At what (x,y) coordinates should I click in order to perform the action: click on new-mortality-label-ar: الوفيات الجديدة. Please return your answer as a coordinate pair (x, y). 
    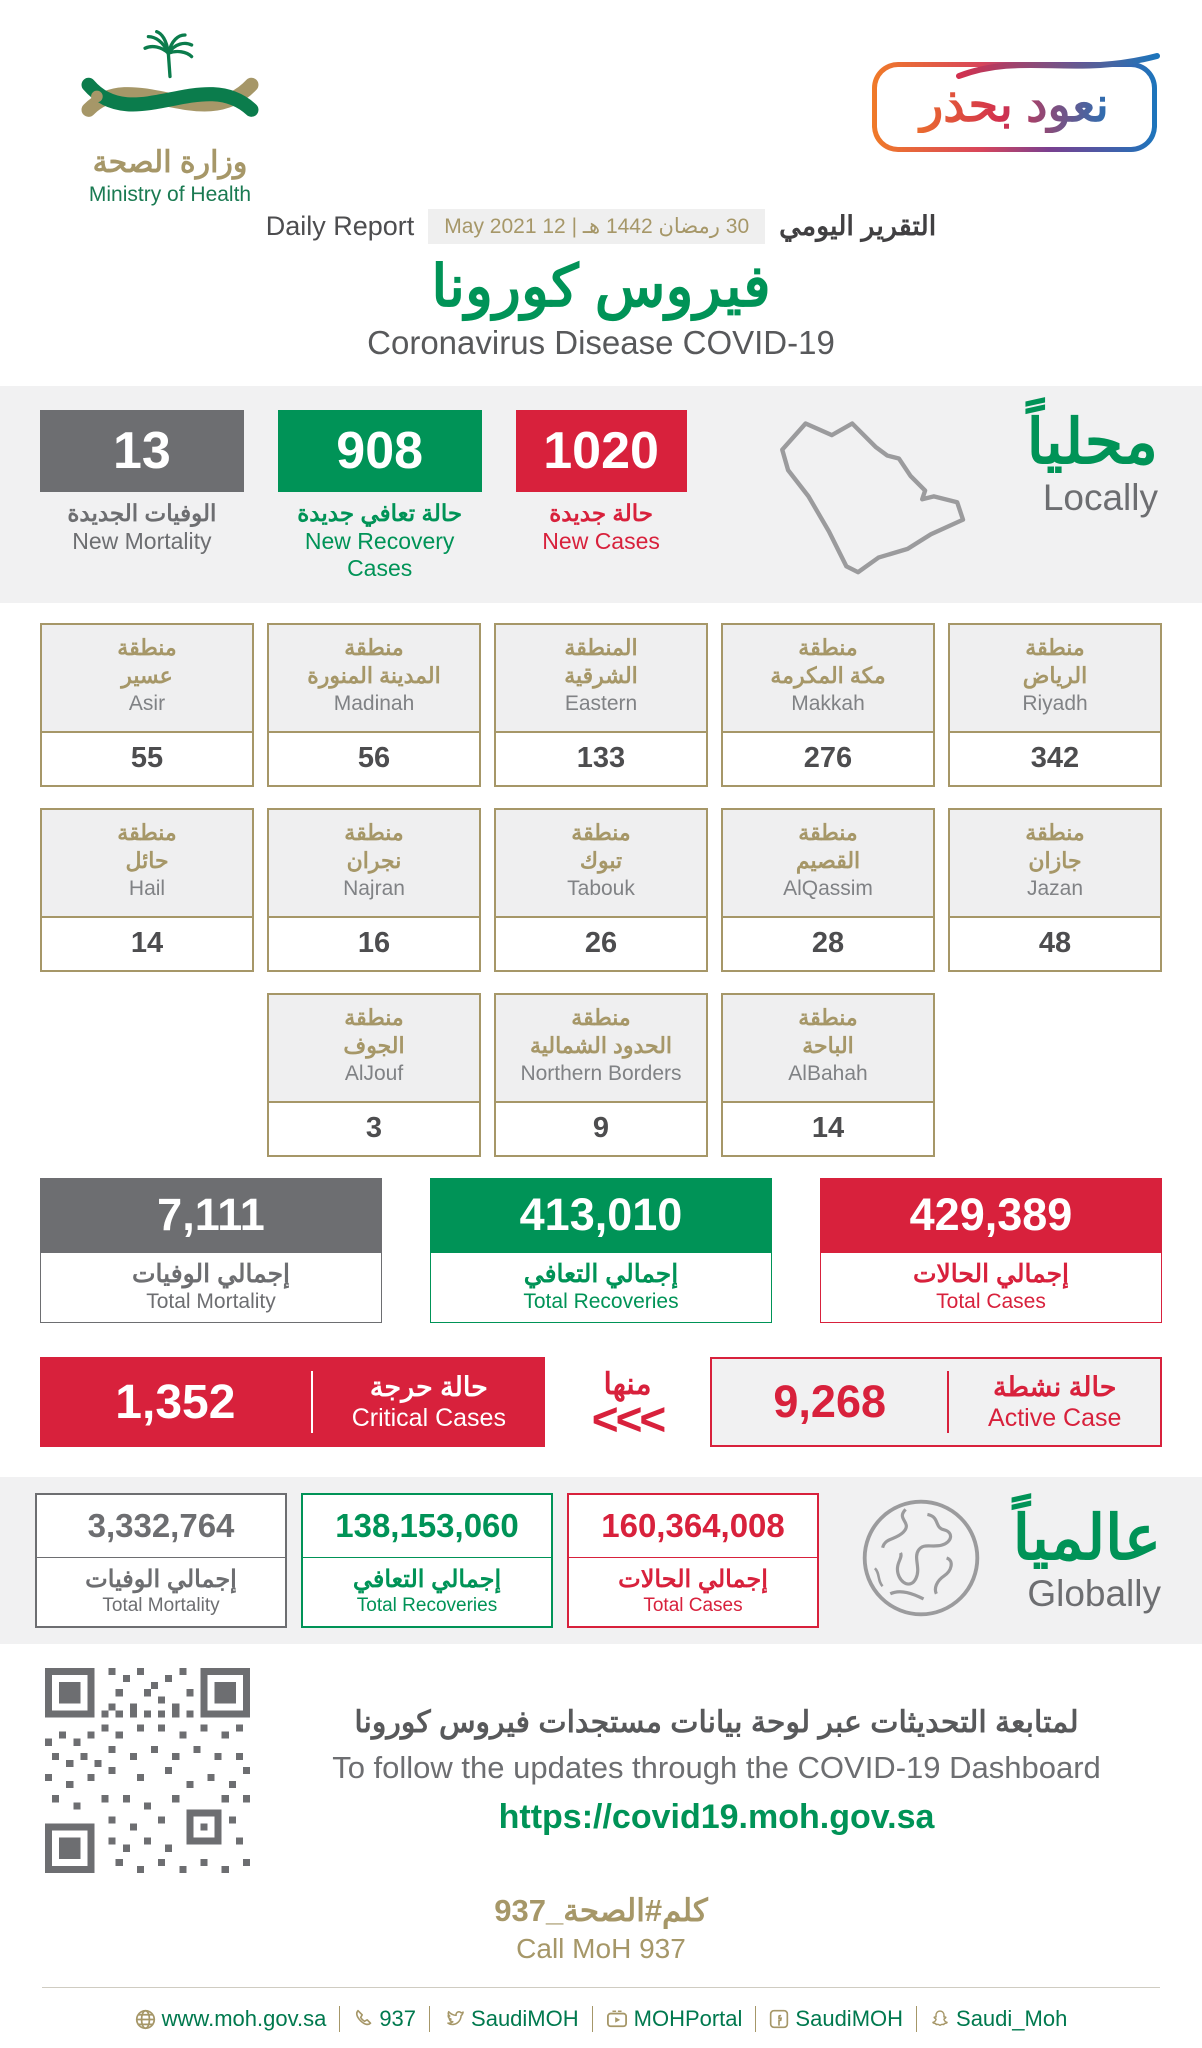
    Looking at the image, I should click on (142, 513).